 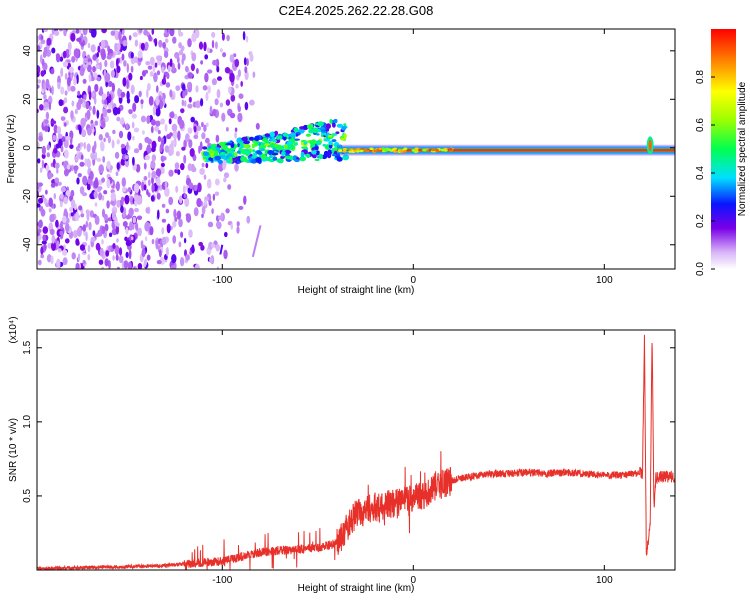 What do you see at coordinates (221, 249) in the screenshot?
I see `spectrogram-stray-mark` at bounding box center [221, 249].